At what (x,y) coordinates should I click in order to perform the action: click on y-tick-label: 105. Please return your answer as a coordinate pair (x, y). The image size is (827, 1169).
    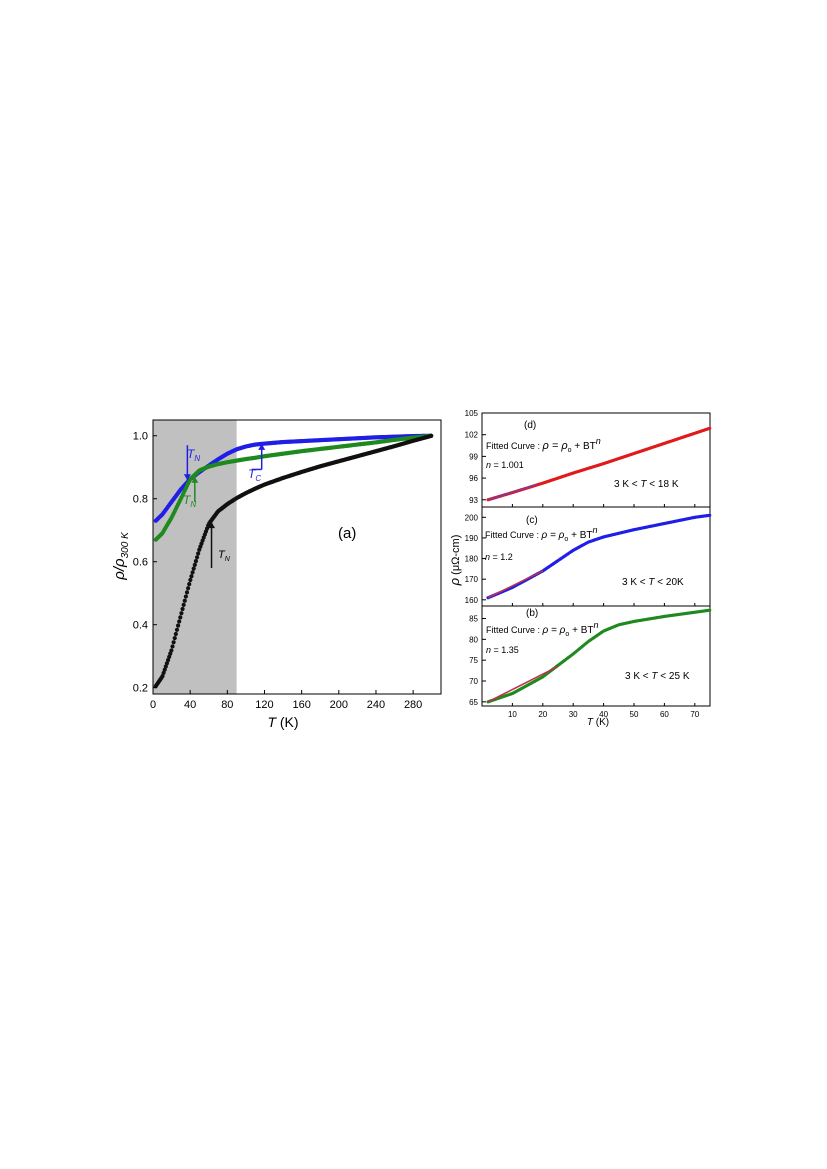
    Looking at the image, I should click on (472, 413).